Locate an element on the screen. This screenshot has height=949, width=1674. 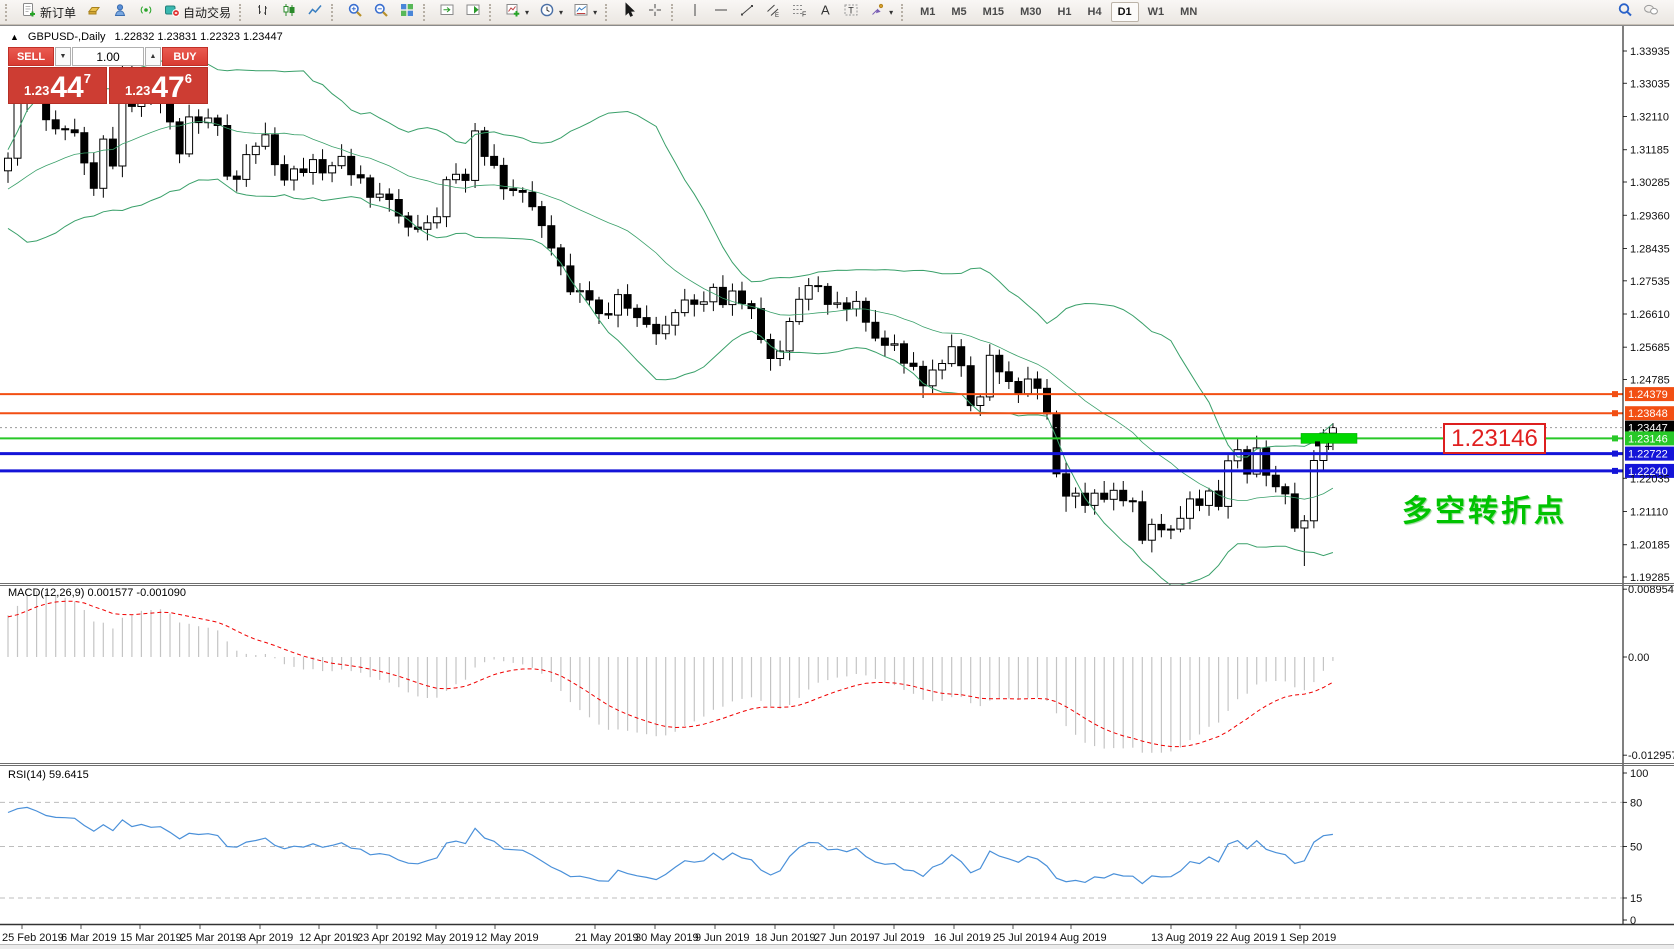
fibonacci-button: F is located at coordinates (799, 12).